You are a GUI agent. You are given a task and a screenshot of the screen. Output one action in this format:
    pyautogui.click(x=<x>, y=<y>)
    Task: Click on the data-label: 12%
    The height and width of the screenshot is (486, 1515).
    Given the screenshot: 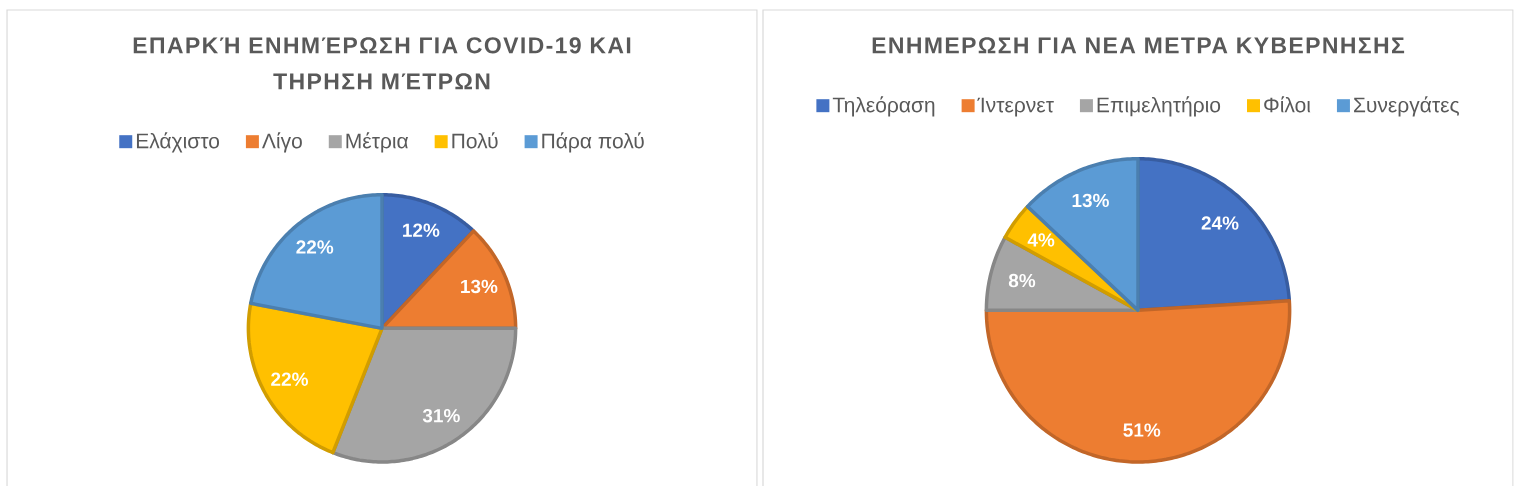 What is the action you would take?
    pyautogui.click(x=421, y=230)
    